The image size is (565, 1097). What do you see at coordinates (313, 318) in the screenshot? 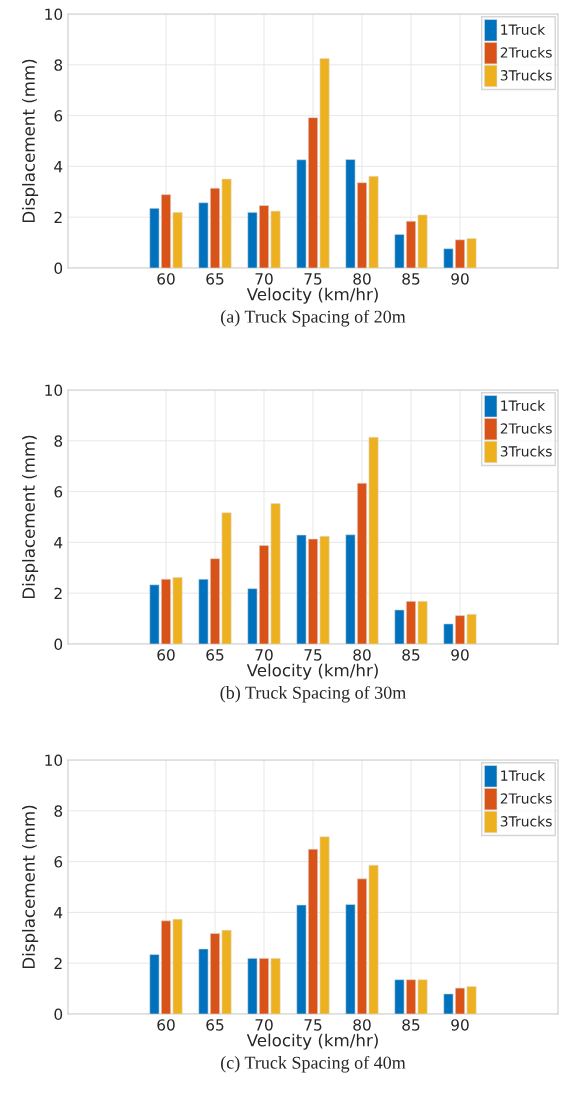
I see `text: (a) Truck Spacing of 20m` at bounding box center [313, 318].